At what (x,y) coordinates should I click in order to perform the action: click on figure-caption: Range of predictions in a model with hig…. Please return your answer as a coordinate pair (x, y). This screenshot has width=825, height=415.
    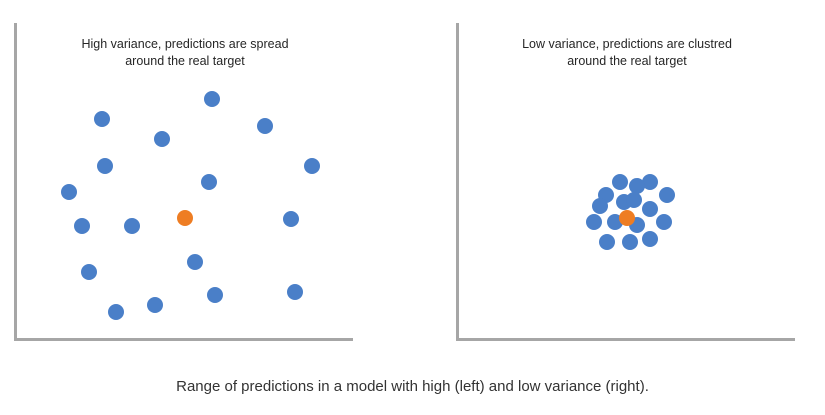
    Looking at the image, I should click on (412, 386).